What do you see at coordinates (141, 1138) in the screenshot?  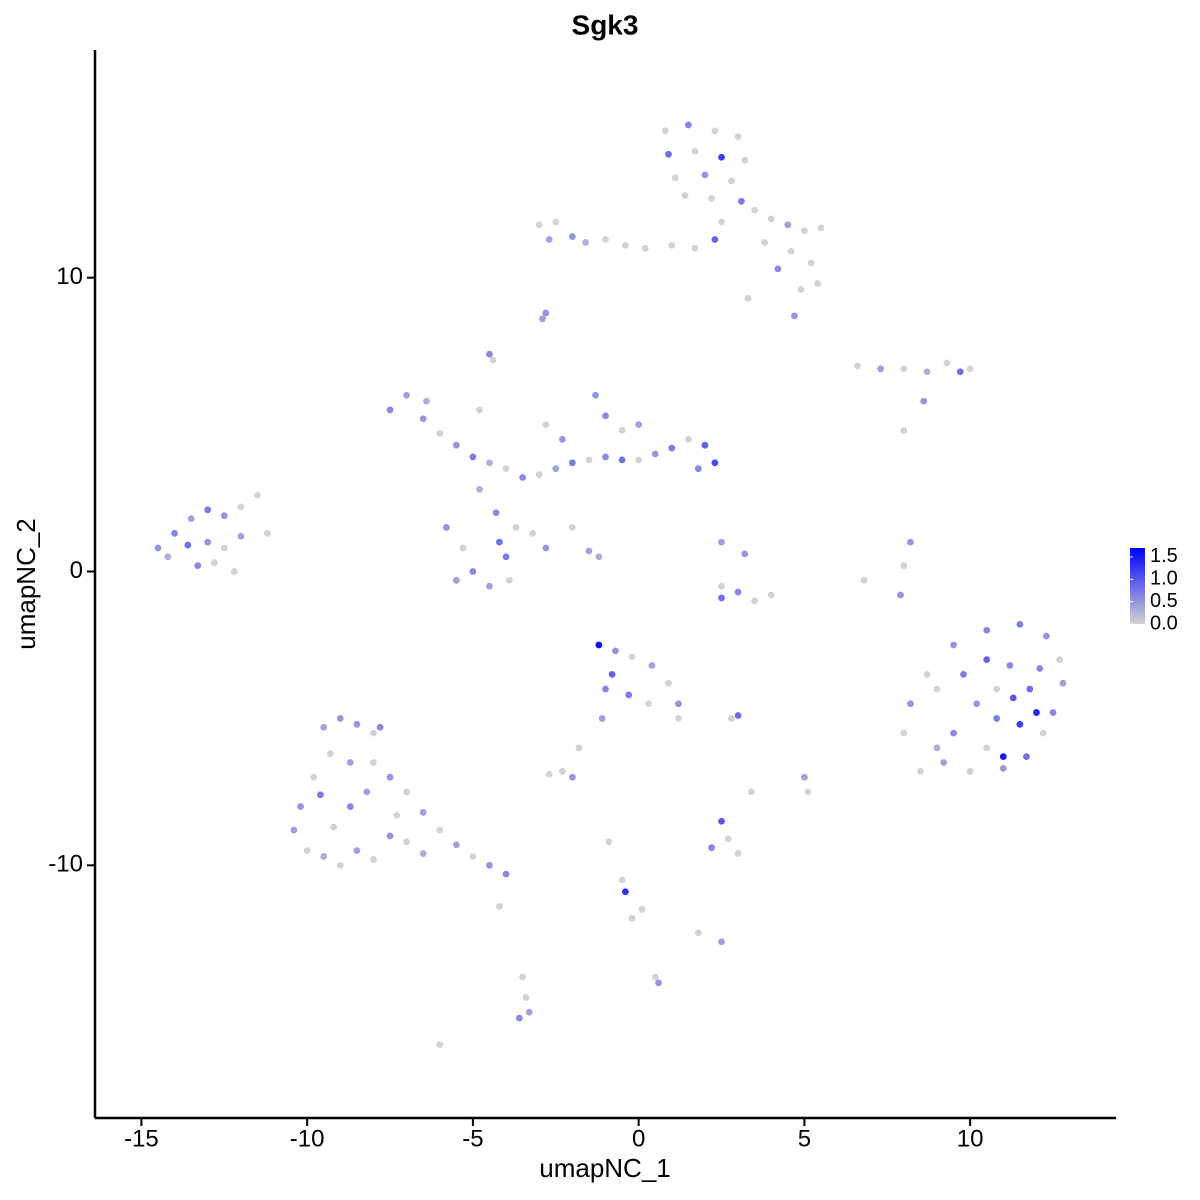 I see `x-tick-label: -15` at bounding box center [141, 1138].